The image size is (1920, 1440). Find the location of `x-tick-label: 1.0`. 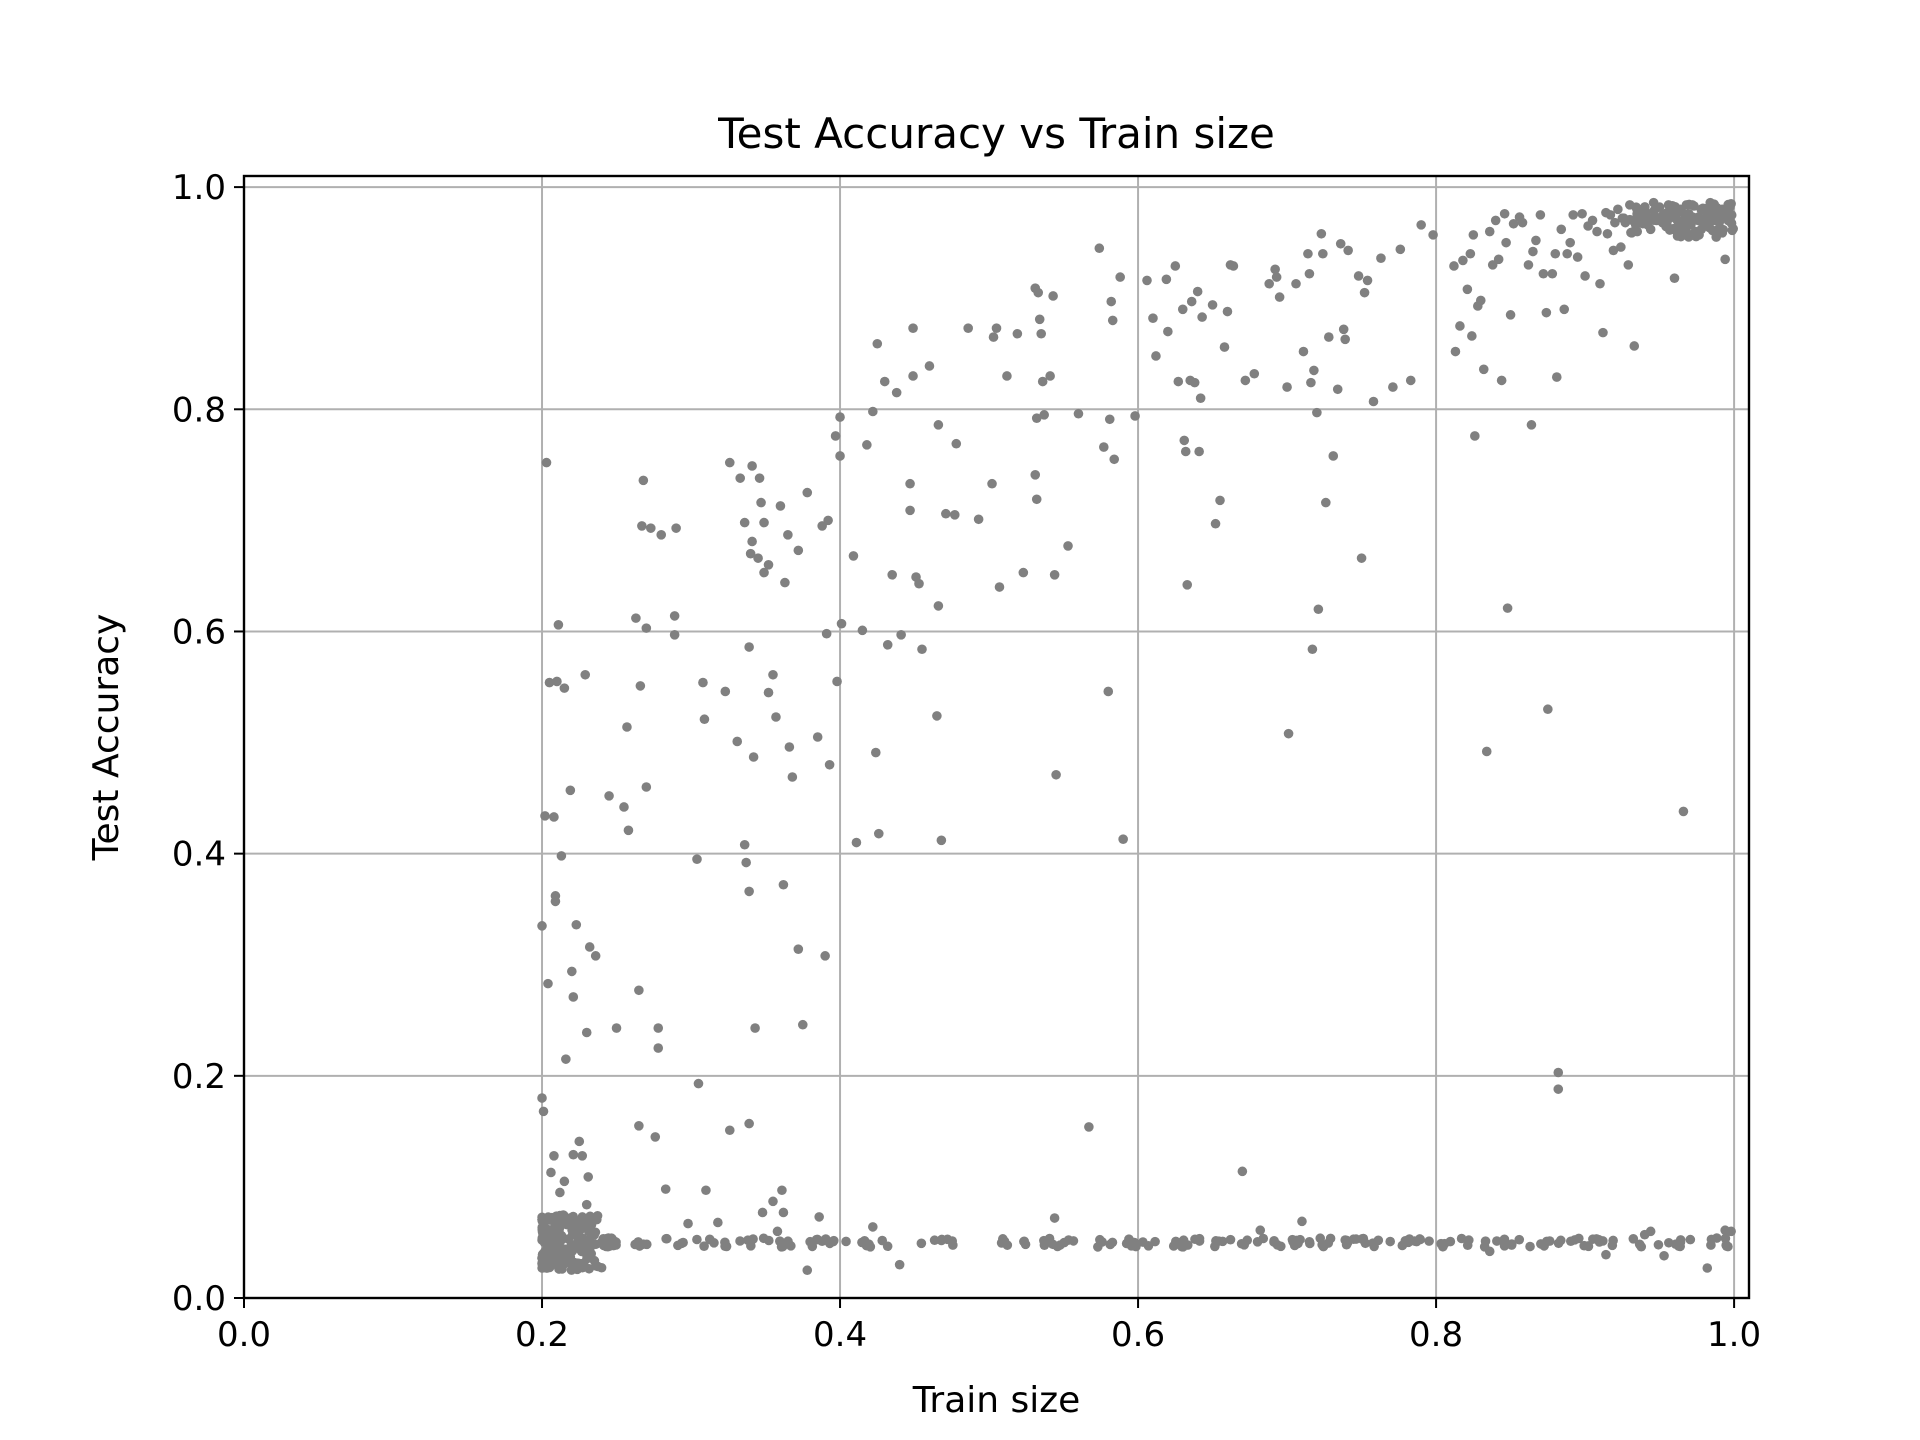

x-tick-label: 1.0 is located at coordinates (1734, 1335).